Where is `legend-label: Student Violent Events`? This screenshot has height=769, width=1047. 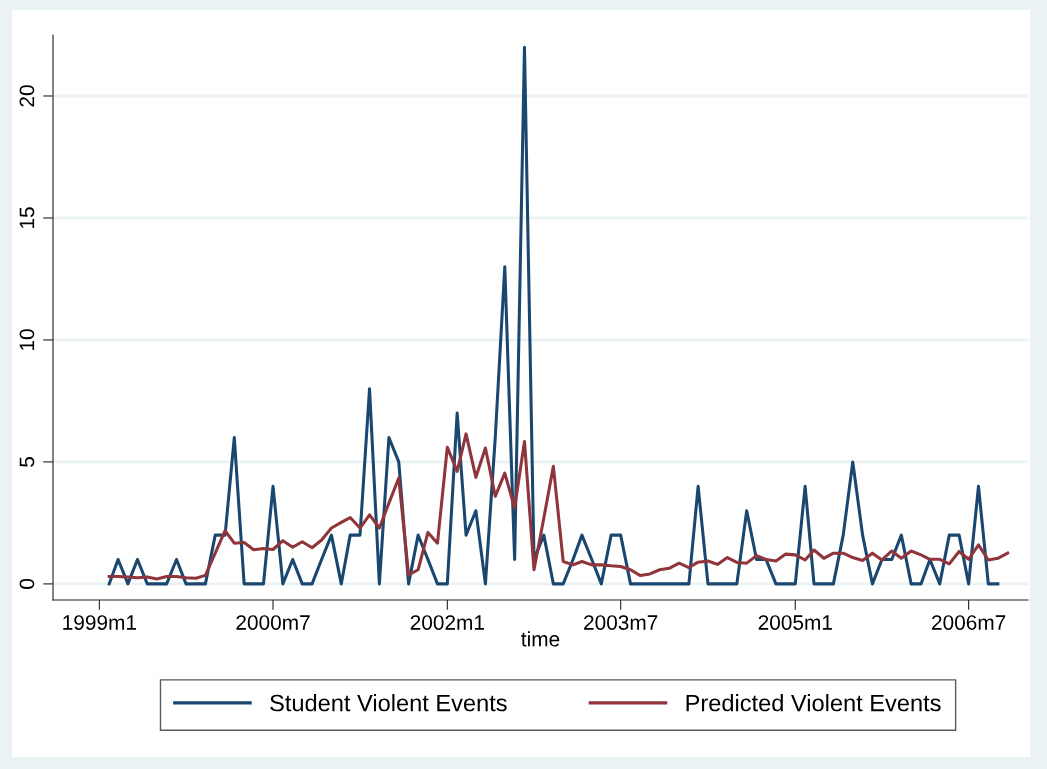
legend-label: Student Violent Events is located at coordinates (388, 703).